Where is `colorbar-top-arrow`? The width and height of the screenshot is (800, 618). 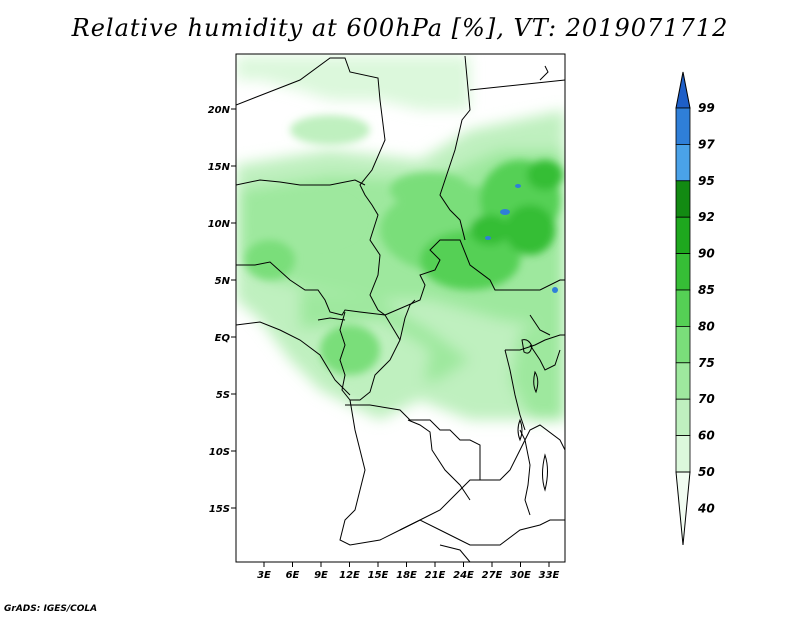
colorbar-top-arrow is located at coordinates (683, 90).